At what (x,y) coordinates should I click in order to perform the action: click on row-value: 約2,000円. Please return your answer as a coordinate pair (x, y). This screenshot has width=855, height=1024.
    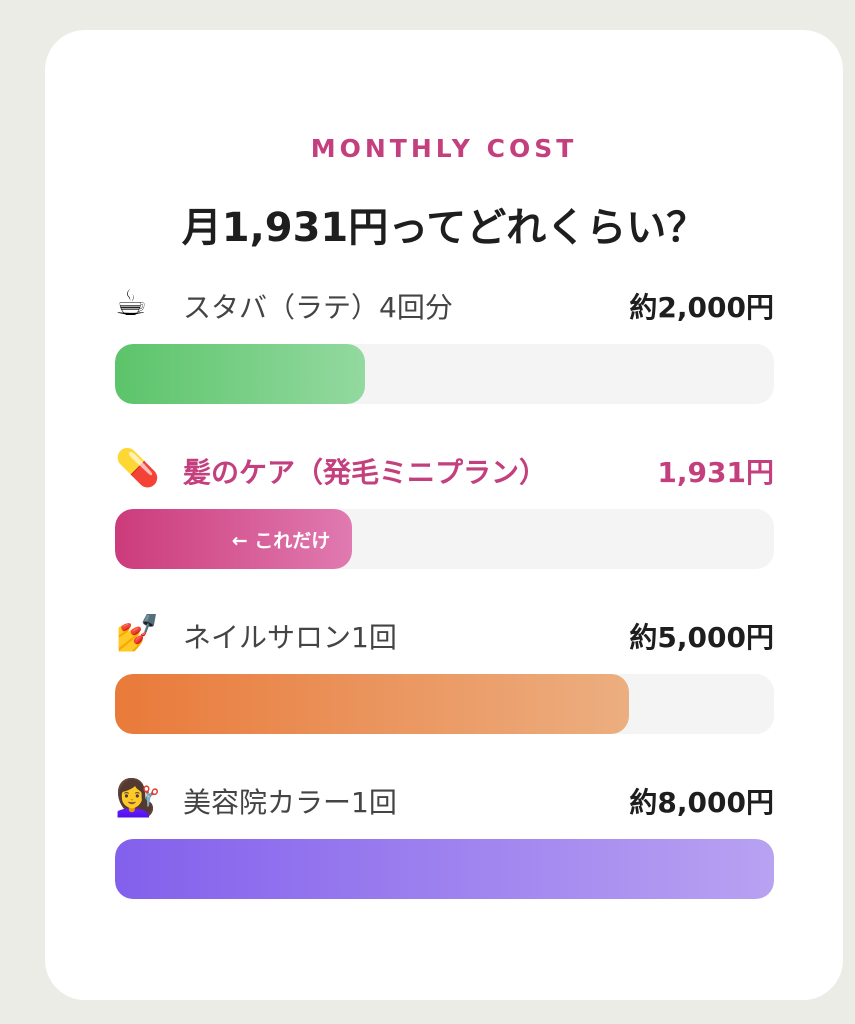
    Looking at the image, I should click on (701, 307).